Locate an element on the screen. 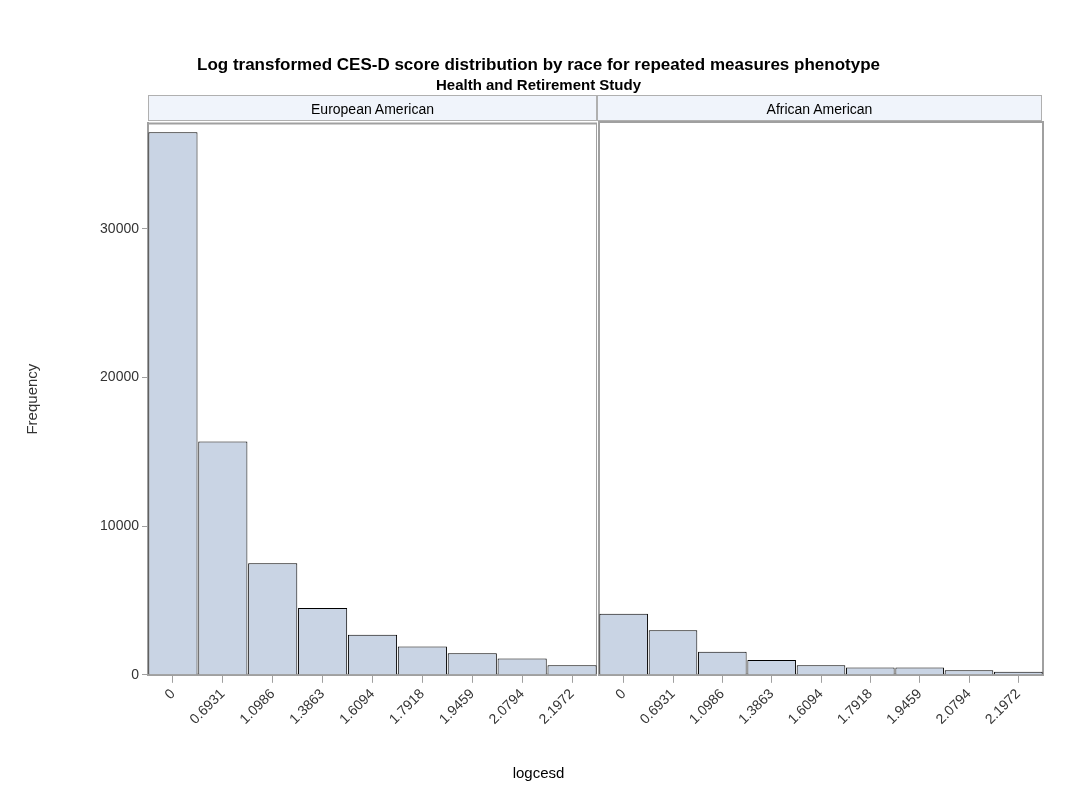 This screenshot has width=1077, height=803. chart-title: African American is located at coordinates (819, 108).